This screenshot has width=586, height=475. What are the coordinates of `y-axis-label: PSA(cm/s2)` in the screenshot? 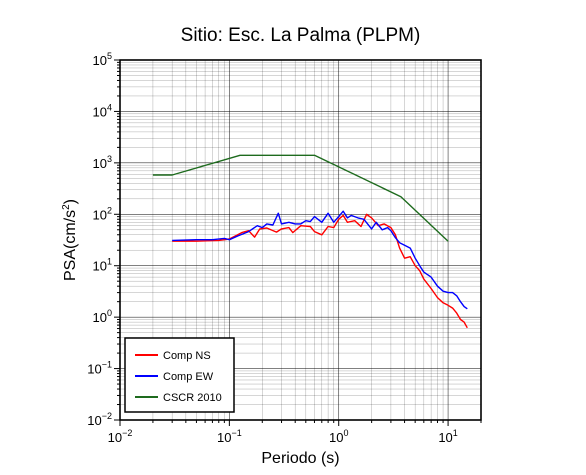 It's located at (70, 240).